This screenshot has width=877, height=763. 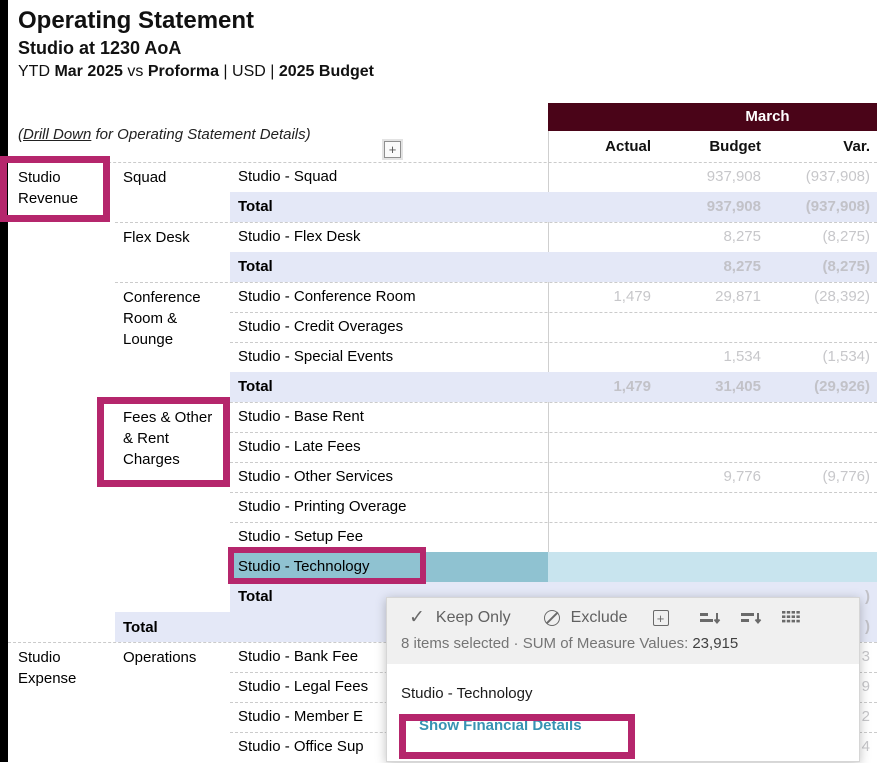 I want to click on var-value: 4, so click(x=865, y=746).